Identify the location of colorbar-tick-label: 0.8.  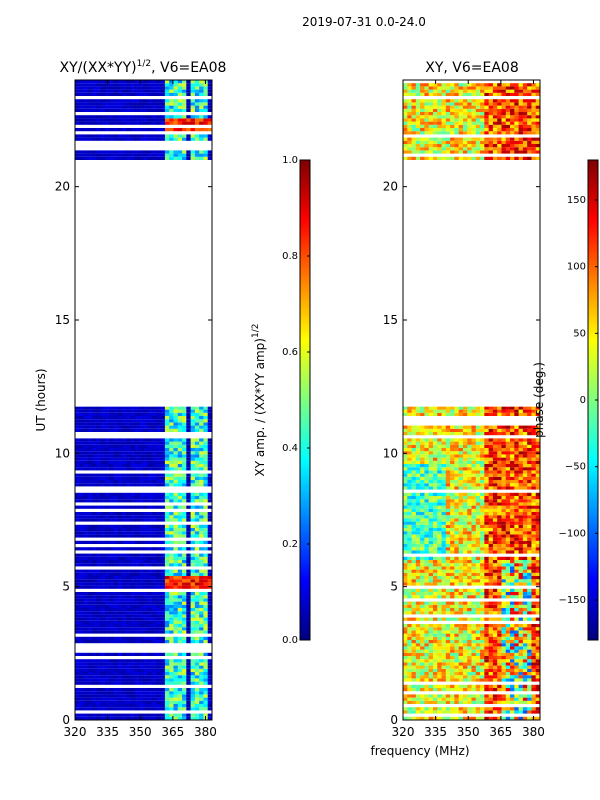
(290, 256).